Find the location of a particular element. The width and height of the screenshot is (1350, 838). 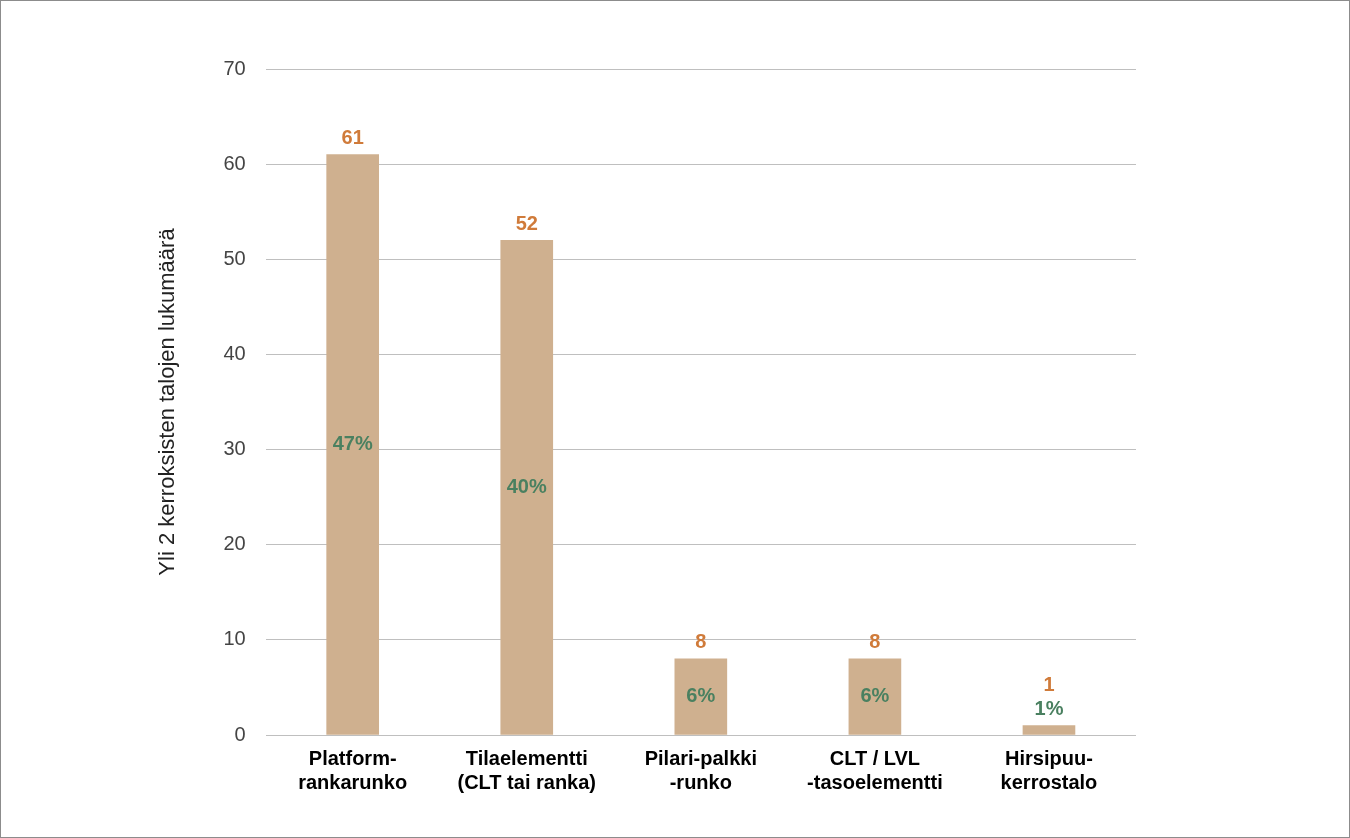

annotation: 1% is located at coordinates (1049, 708).